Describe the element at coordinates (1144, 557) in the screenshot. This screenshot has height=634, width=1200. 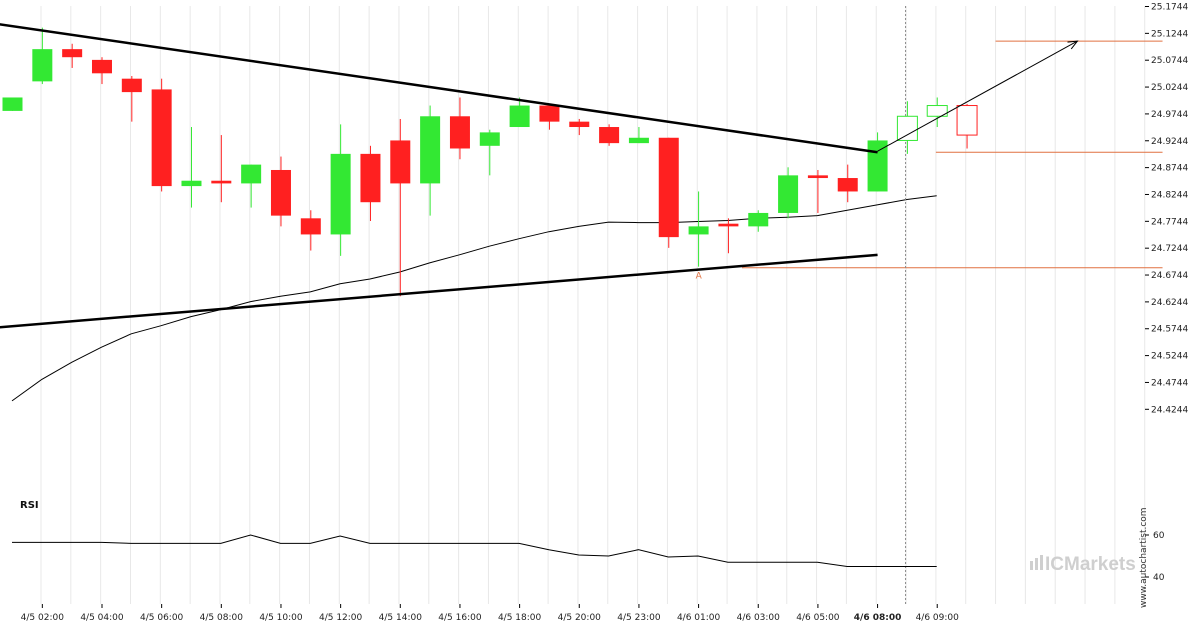
I see `watermark-vertical: www.autochartist.com` at that location.